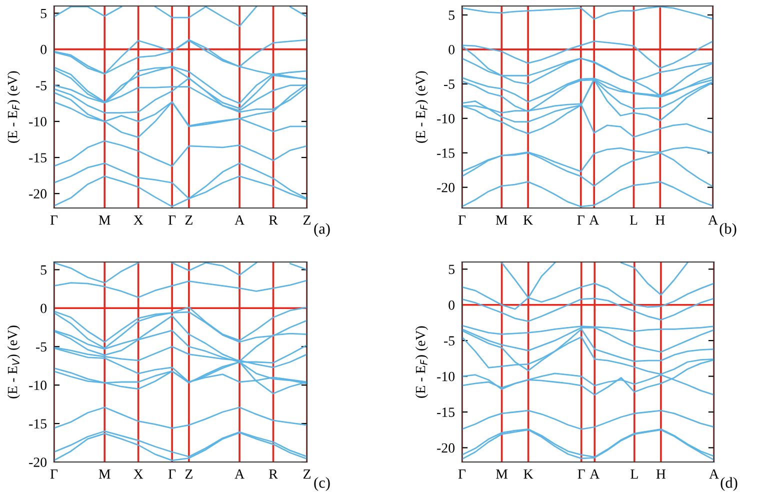  Describe the element at coordinates (322, 484) in the screenshot. I see `text: (c)` at that location.